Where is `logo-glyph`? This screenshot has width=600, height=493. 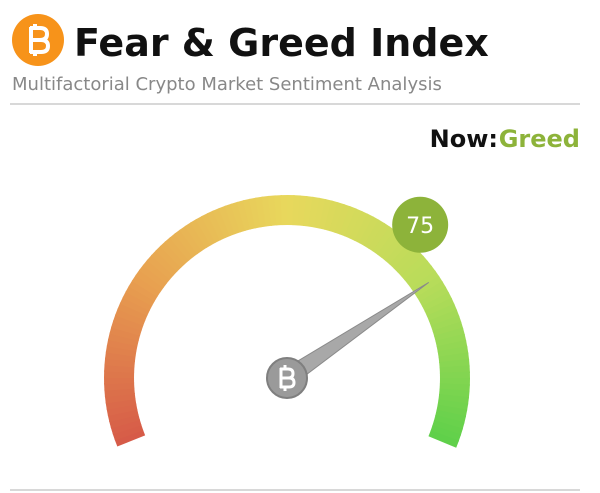 logo-glyph is located at coordinates (40, 40).